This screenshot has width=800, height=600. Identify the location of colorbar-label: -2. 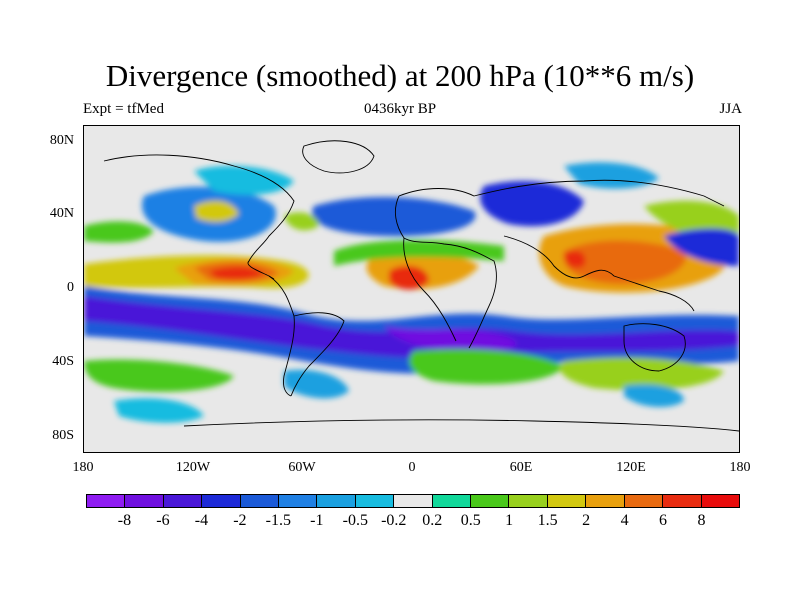
(240, 520).